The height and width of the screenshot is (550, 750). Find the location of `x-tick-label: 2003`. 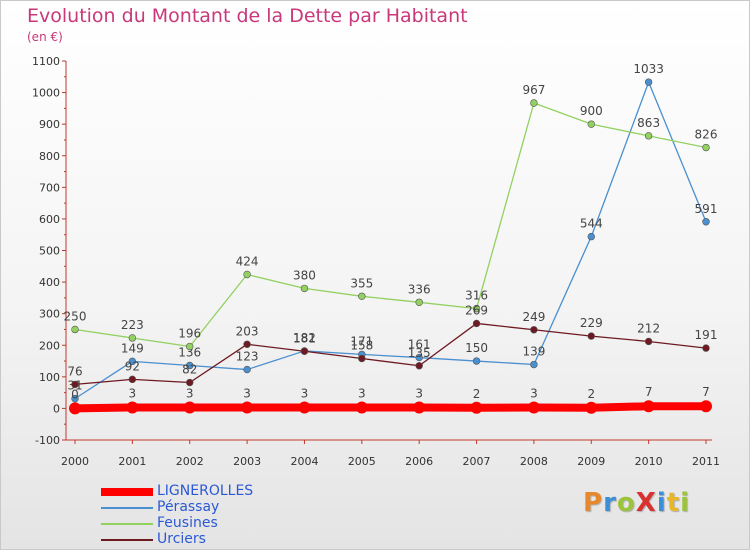

x-tick-label: 2003 is located at coordinates (247, 461).